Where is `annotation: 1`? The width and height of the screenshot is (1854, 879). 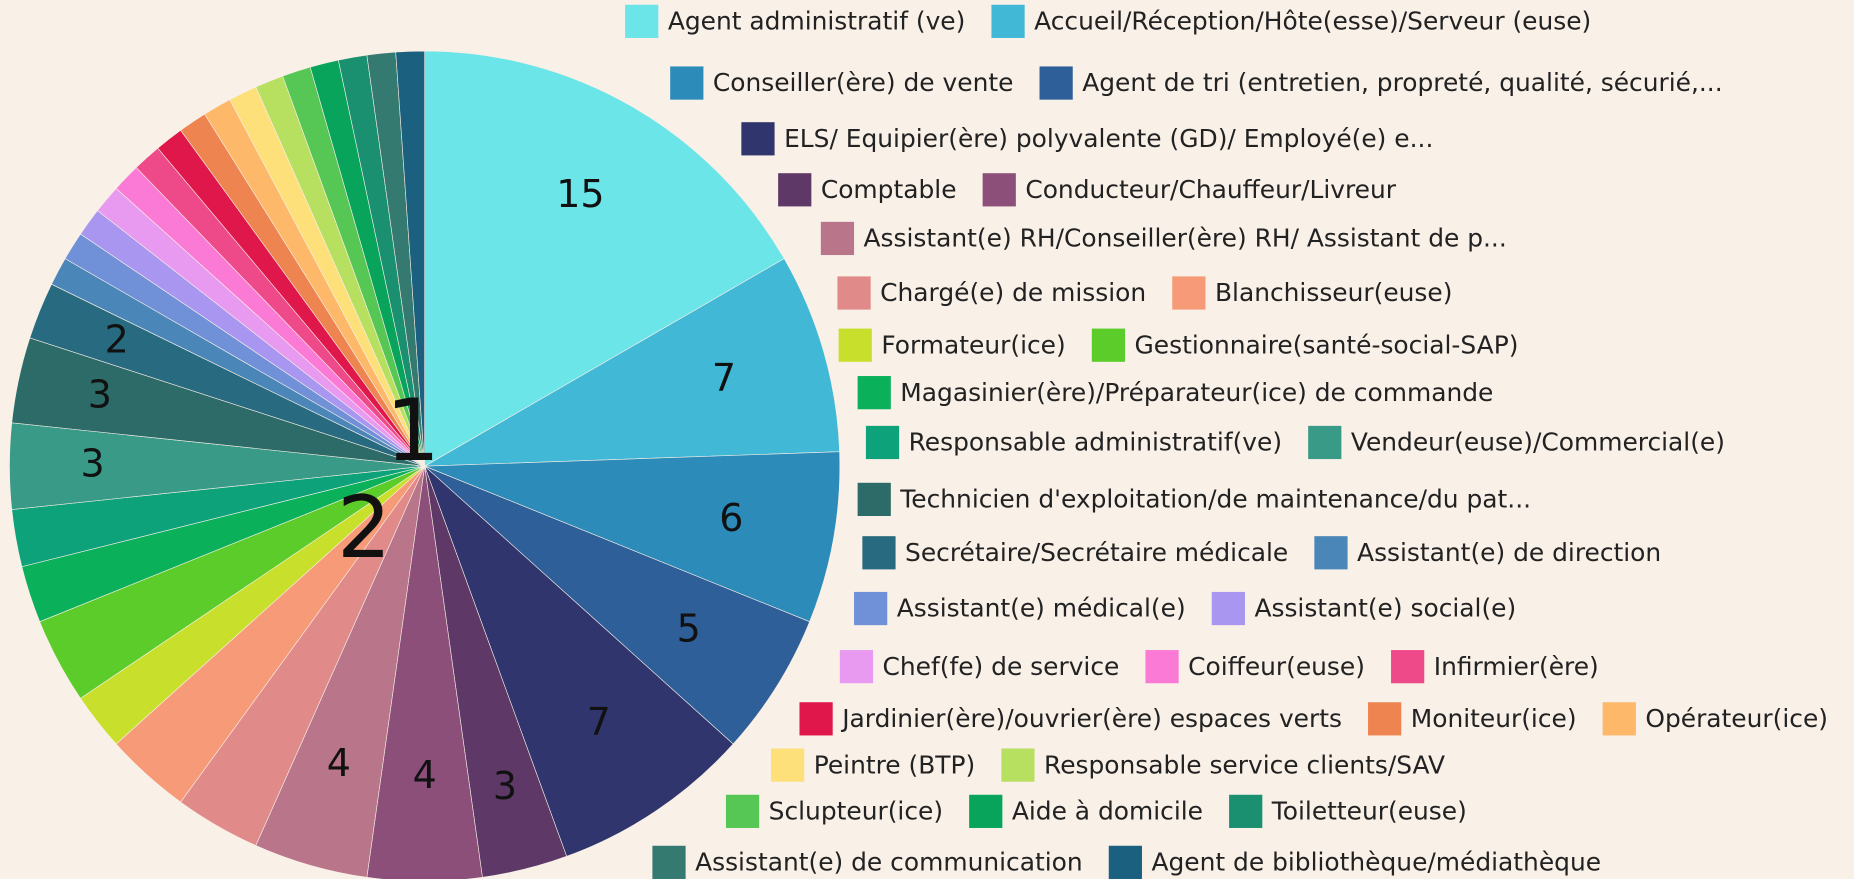 annotation: 1 is located at coordinates (413, 431).